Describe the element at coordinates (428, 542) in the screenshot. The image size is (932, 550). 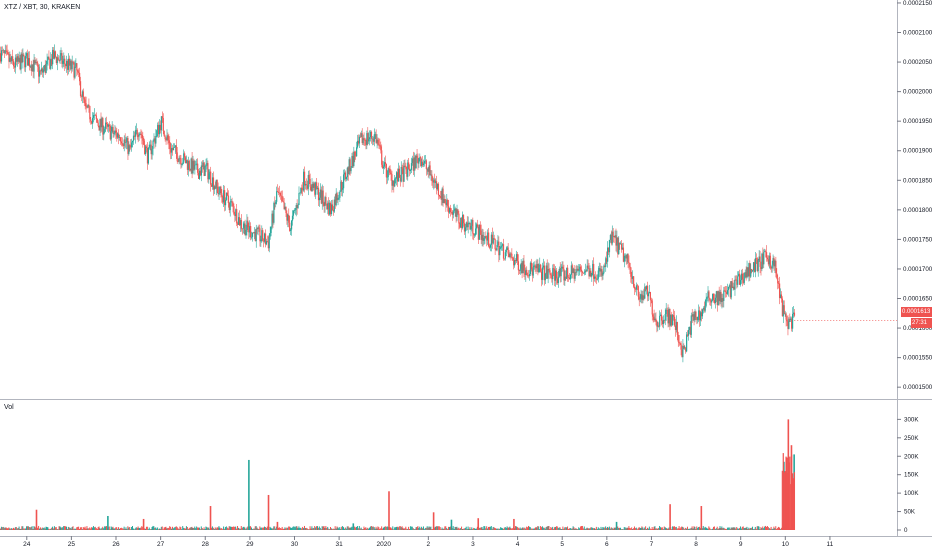
I see `time-axis: 24 25 26 27 28 29 30 31 2020 2 3 4 5 6 7 8 9 10 11` at that location.